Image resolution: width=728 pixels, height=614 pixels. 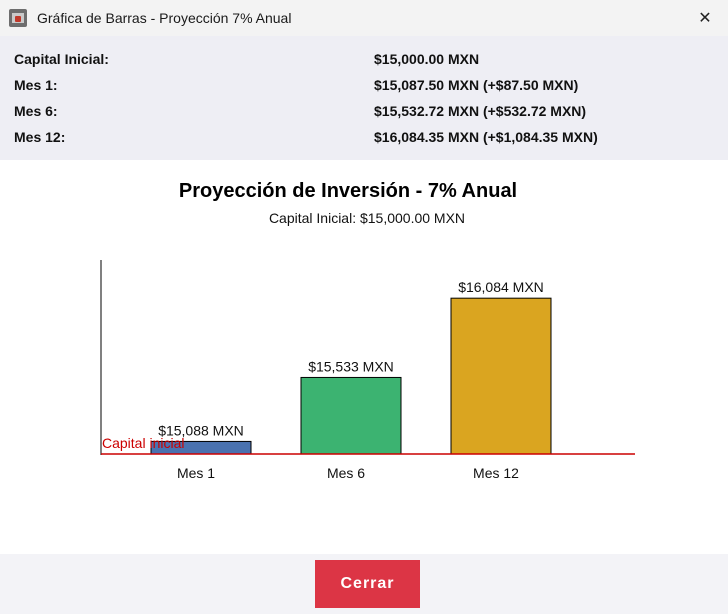 I want to click on close-icon: ✕, so click(x=705, y=18).